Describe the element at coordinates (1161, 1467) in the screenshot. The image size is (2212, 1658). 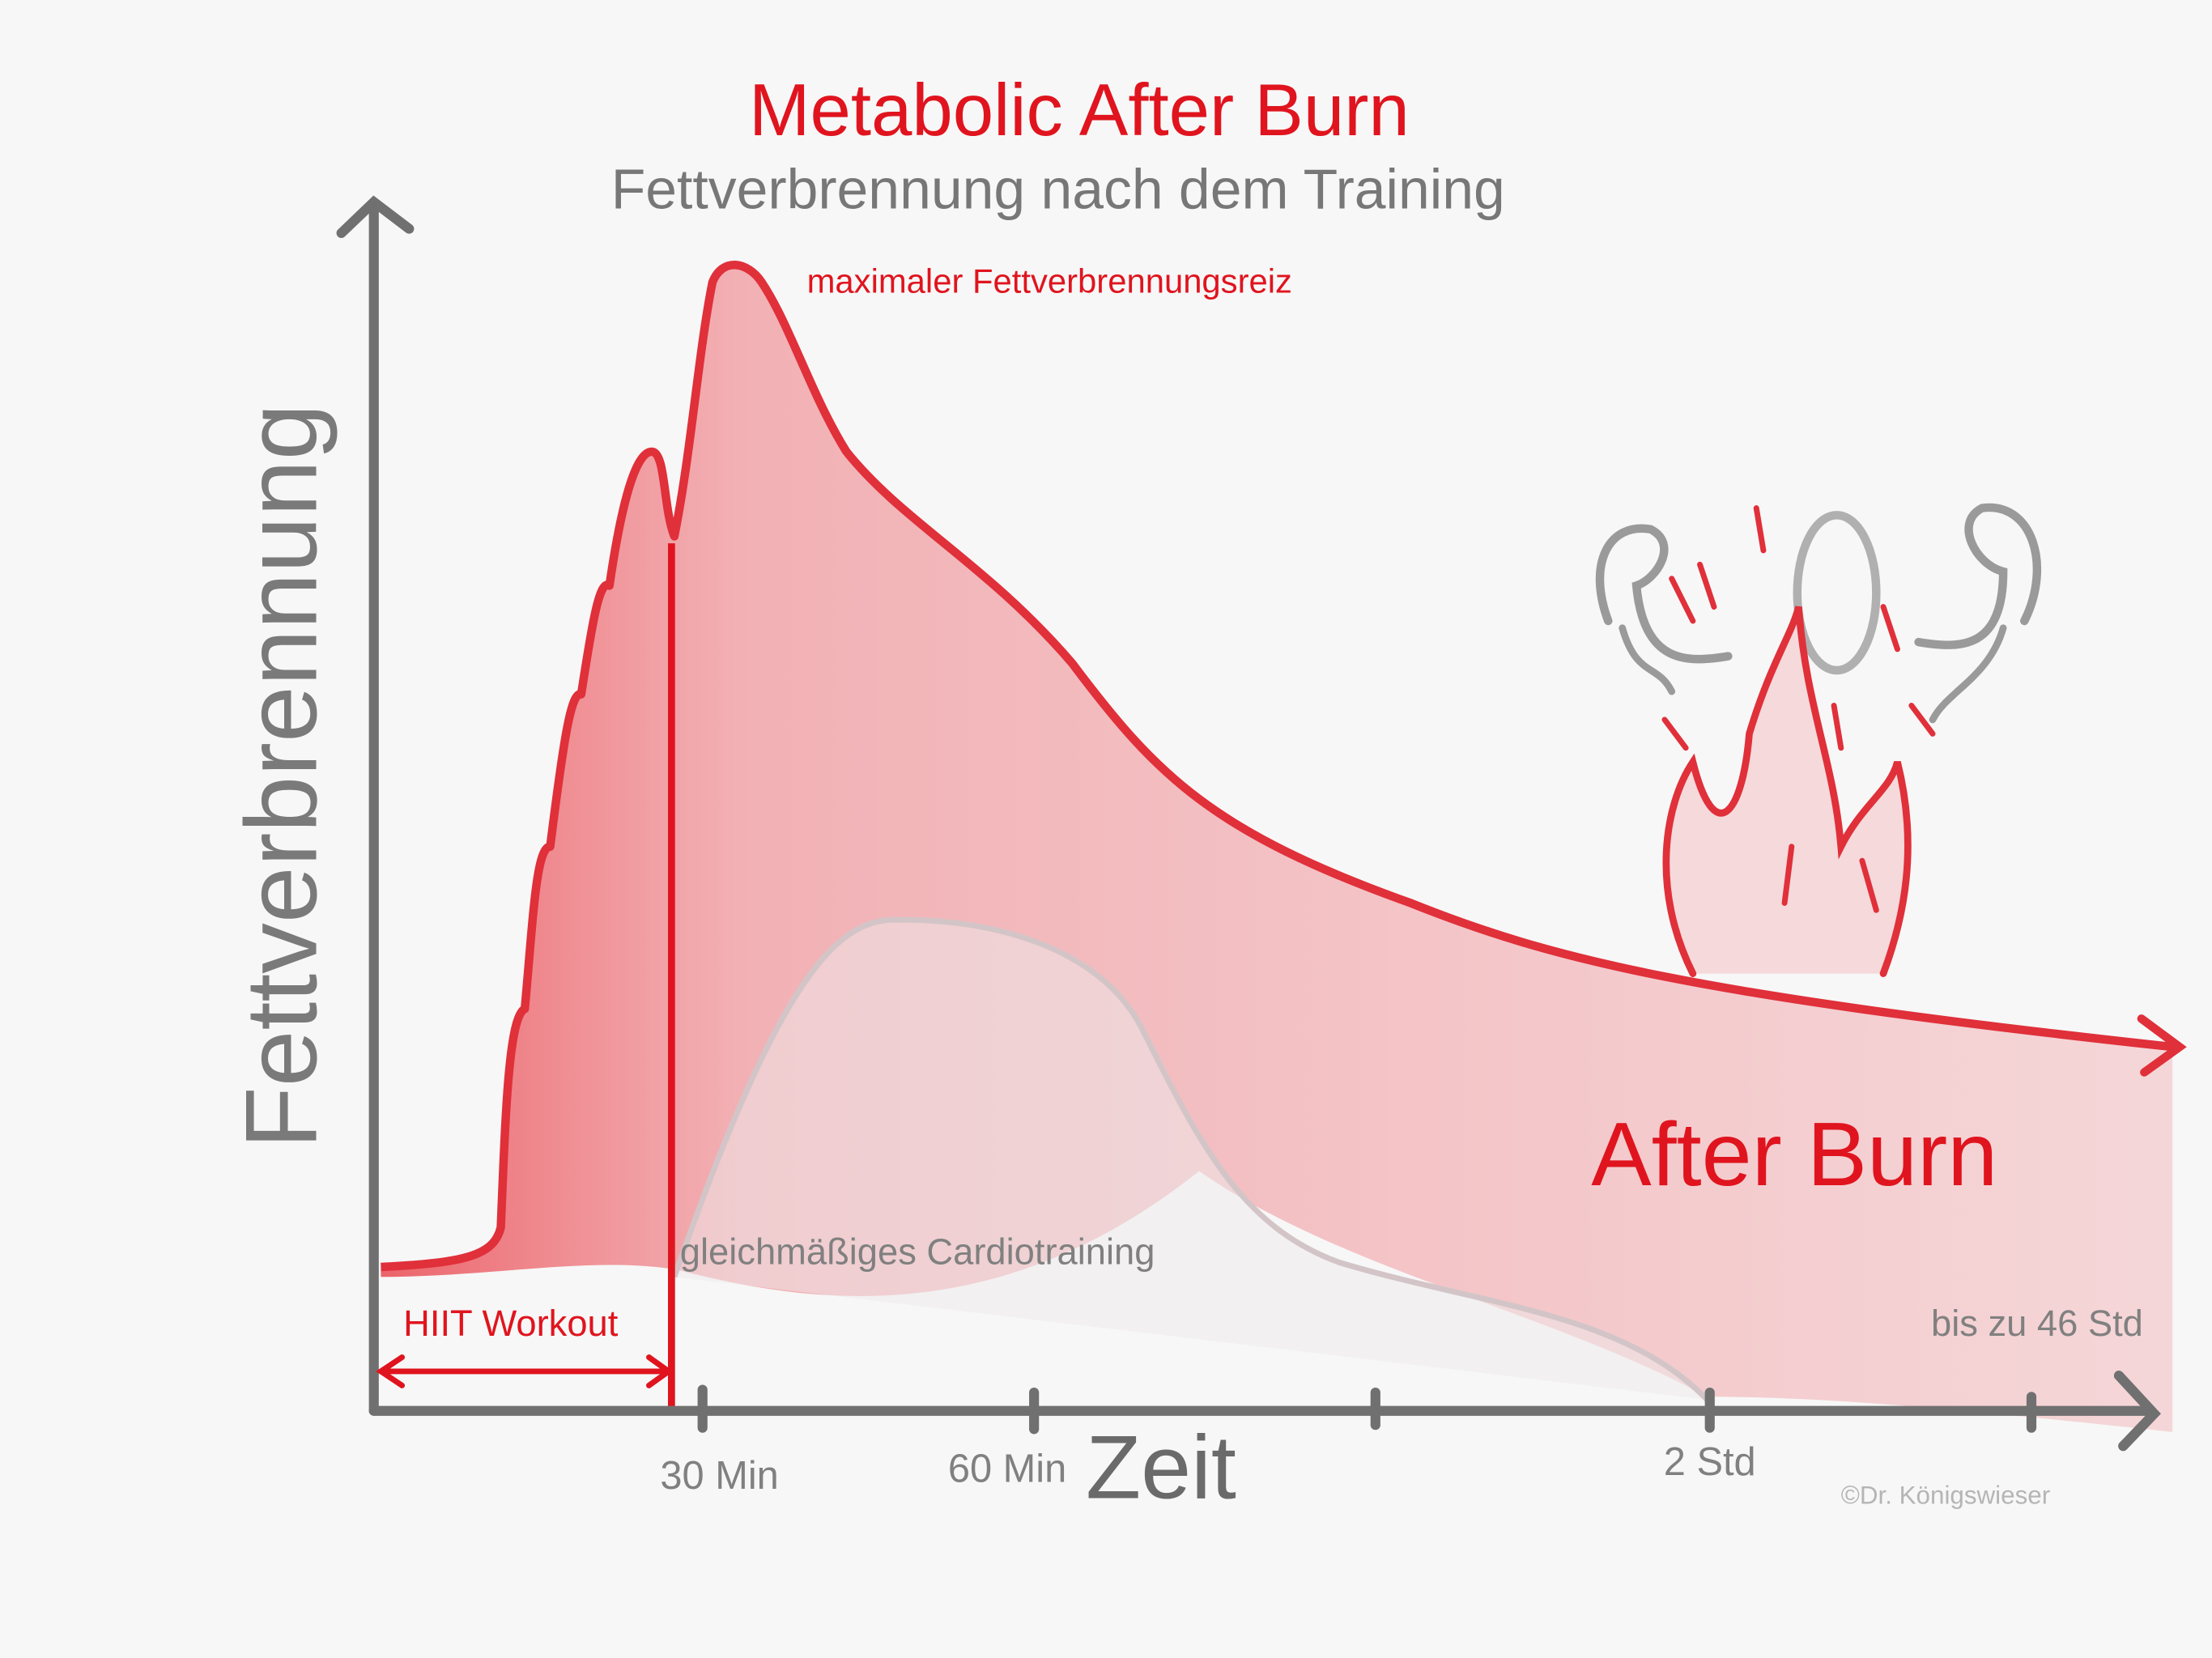
I see `x-axis-label: Zeit` at that location.